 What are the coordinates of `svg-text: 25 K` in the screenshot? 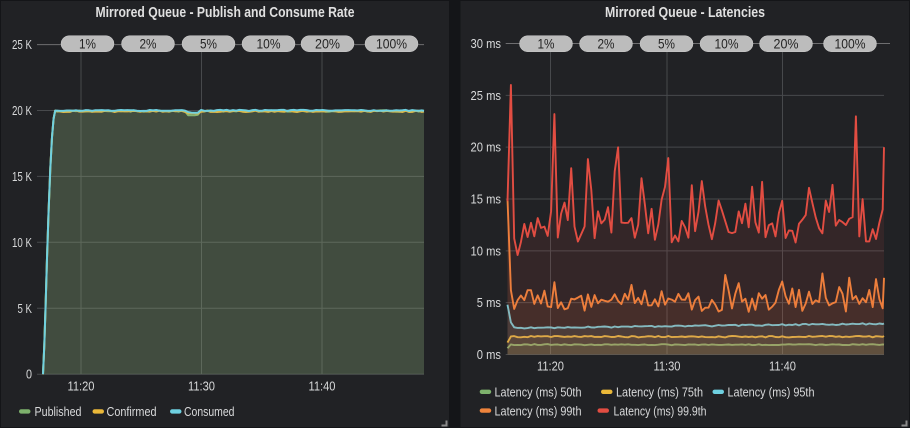 It's located at (22, 44).